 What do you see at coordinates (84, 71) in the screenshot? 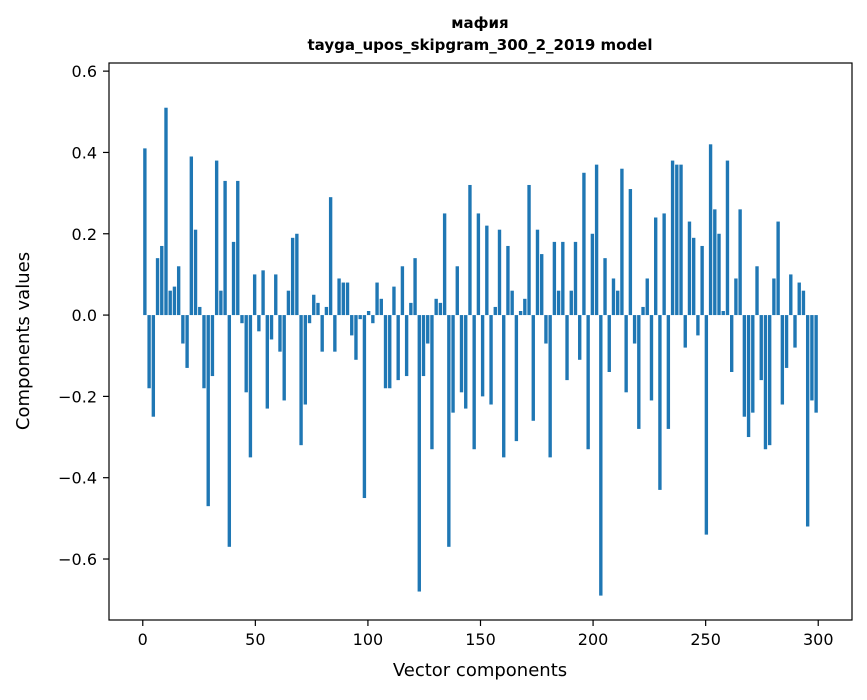
I see `y-tick-label: 0.6` at bounding box center [84, 71].